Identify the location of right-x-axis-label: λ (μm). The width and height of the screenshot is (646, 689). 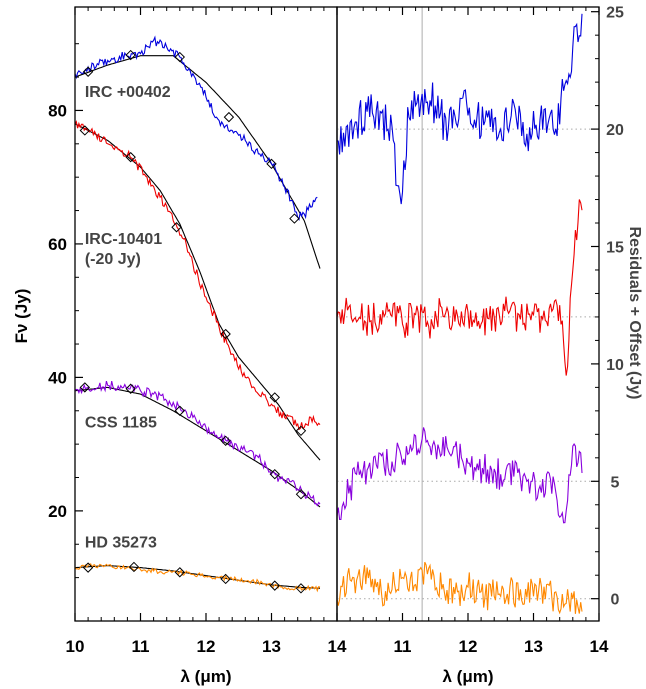
(467, 676).